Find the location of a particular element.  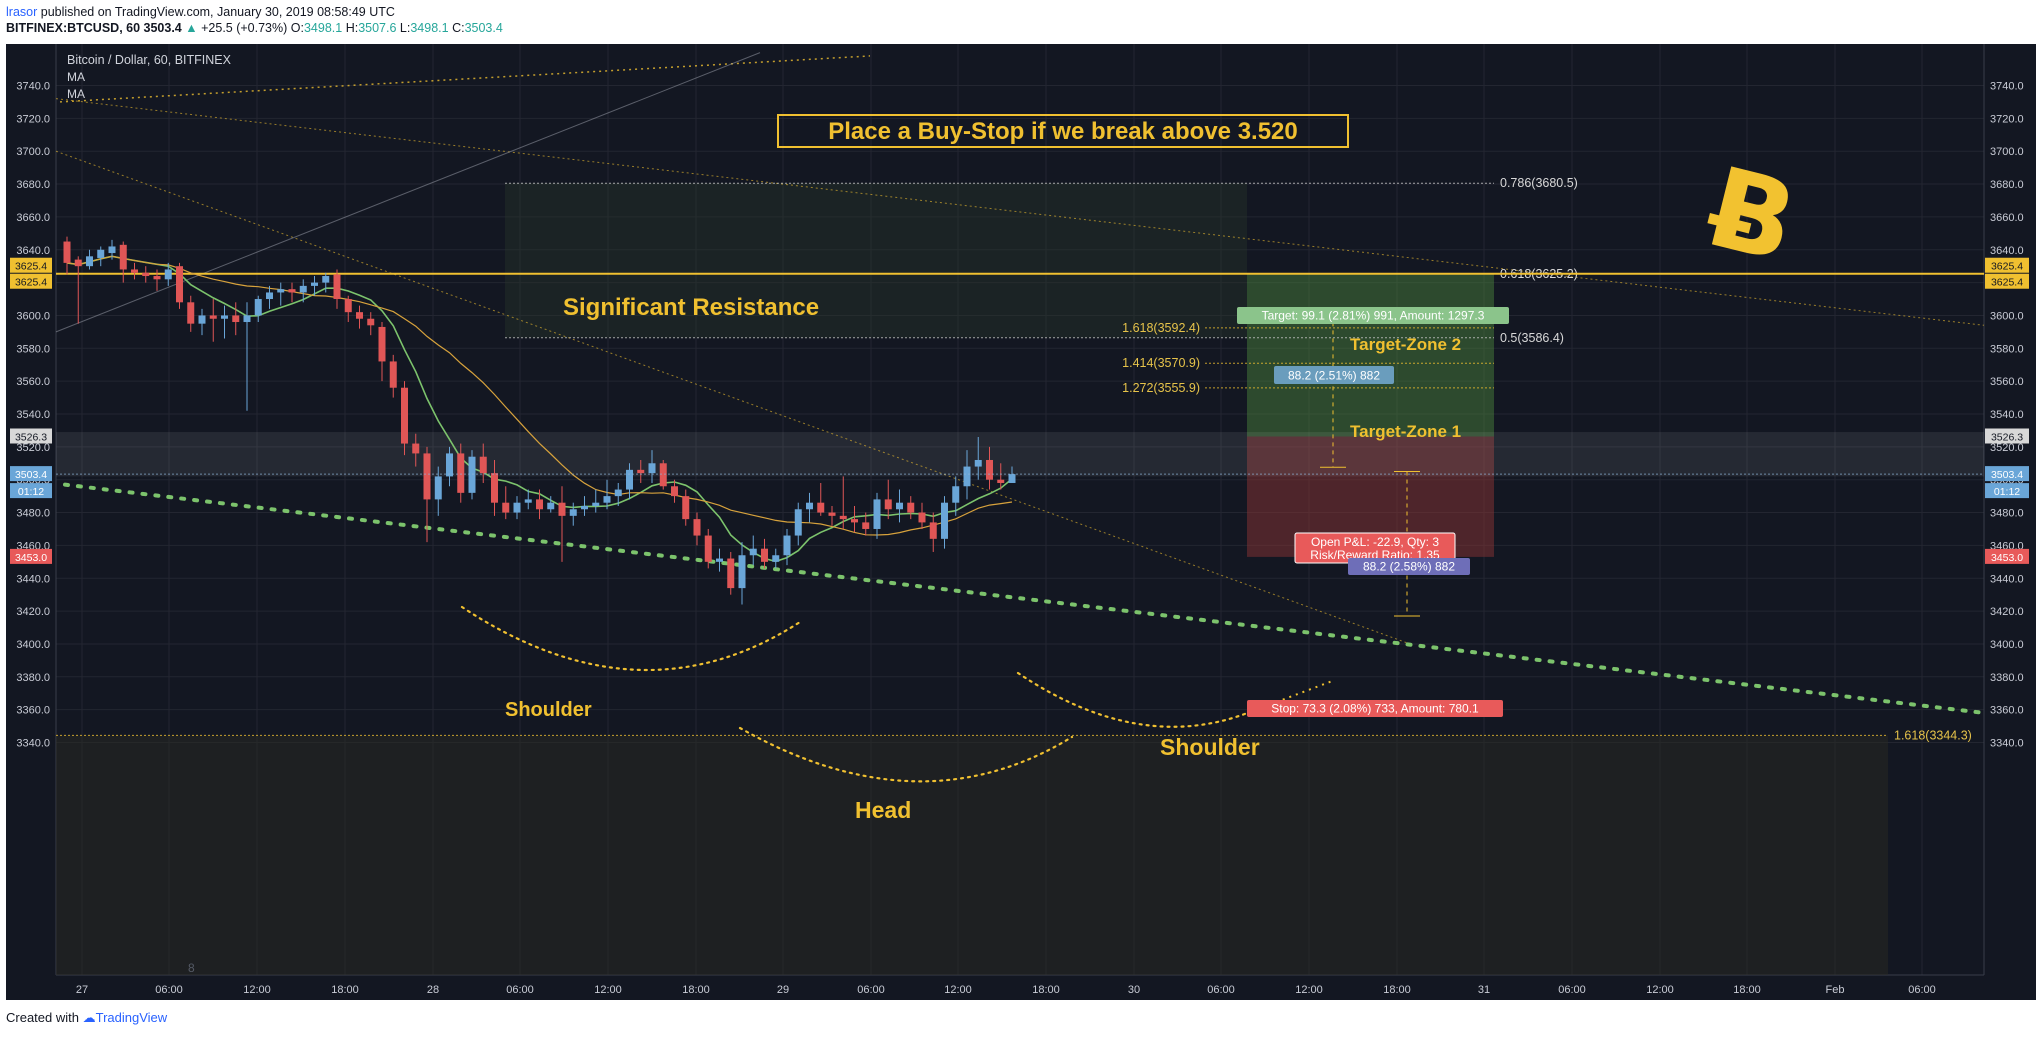

legend-ma-2: MA is located at coordinates (76, 94).